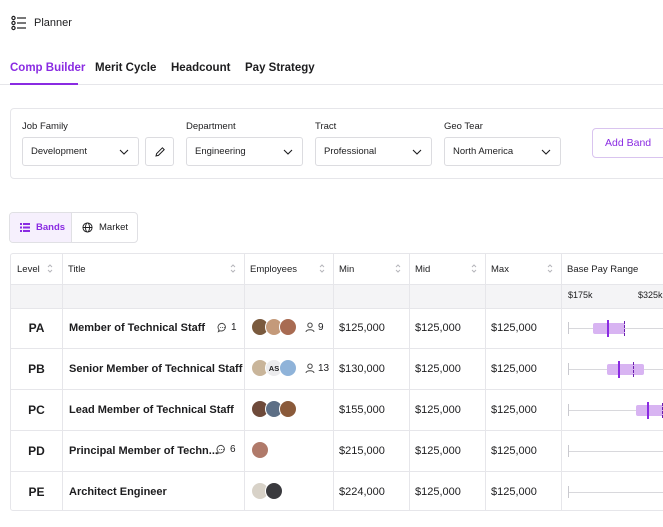 The image size is (663, 527). I want to click on level-cell: PE, so click(36, 491).